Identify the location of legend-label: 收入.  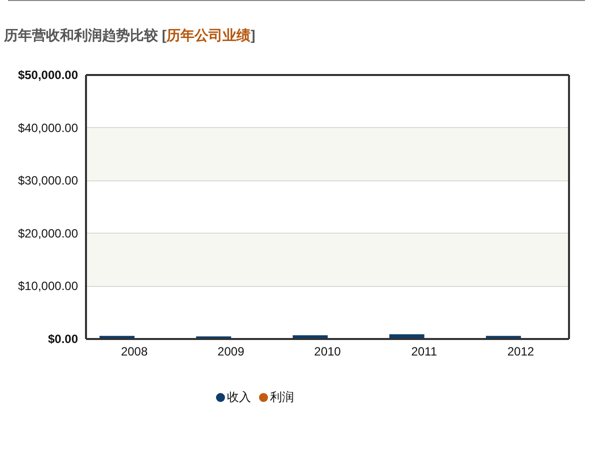
(238, 397).